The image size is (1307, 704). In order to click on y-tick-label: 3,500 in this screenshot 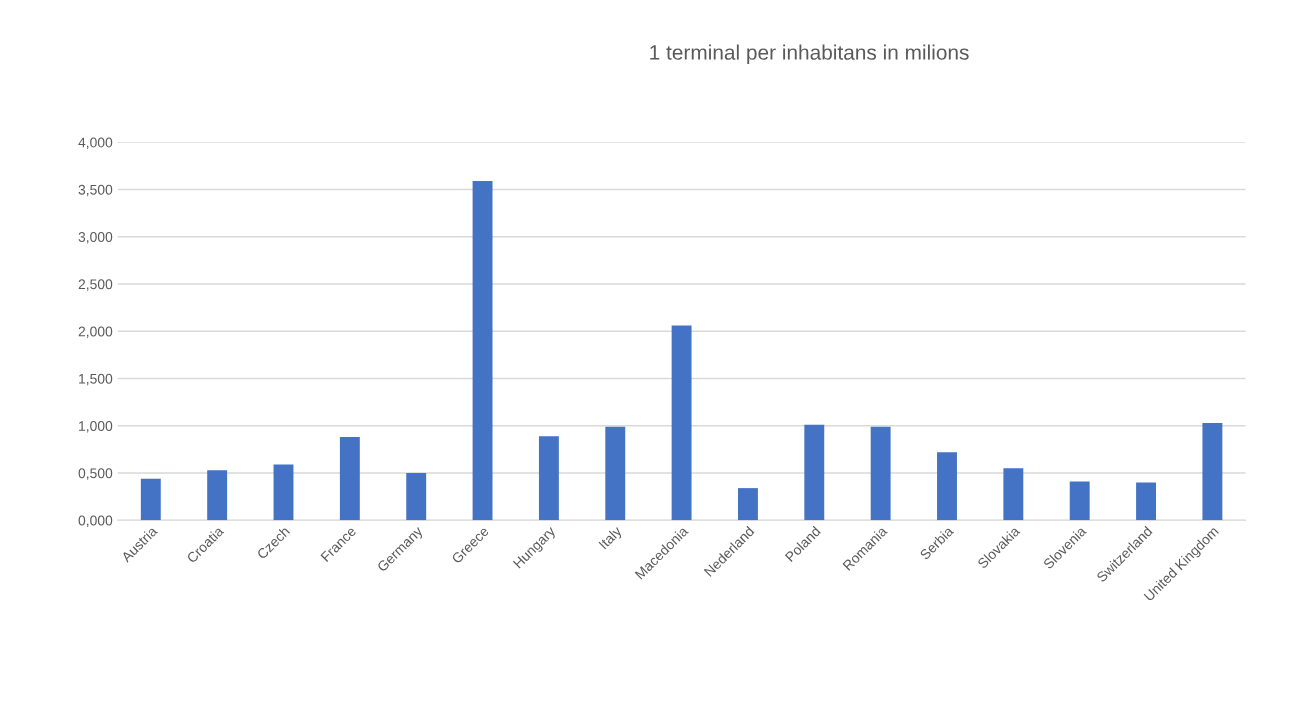, I will do `click(95, 190)`.